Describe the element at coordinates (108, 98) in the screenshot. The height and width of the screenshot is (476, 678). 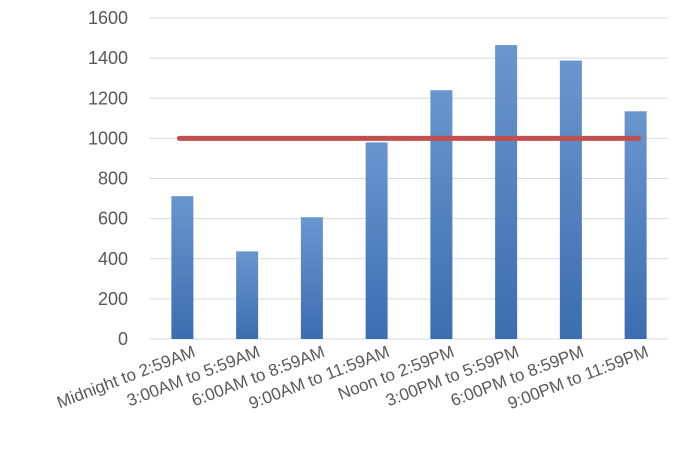
I see `y-tick-label: 1200` at that location.